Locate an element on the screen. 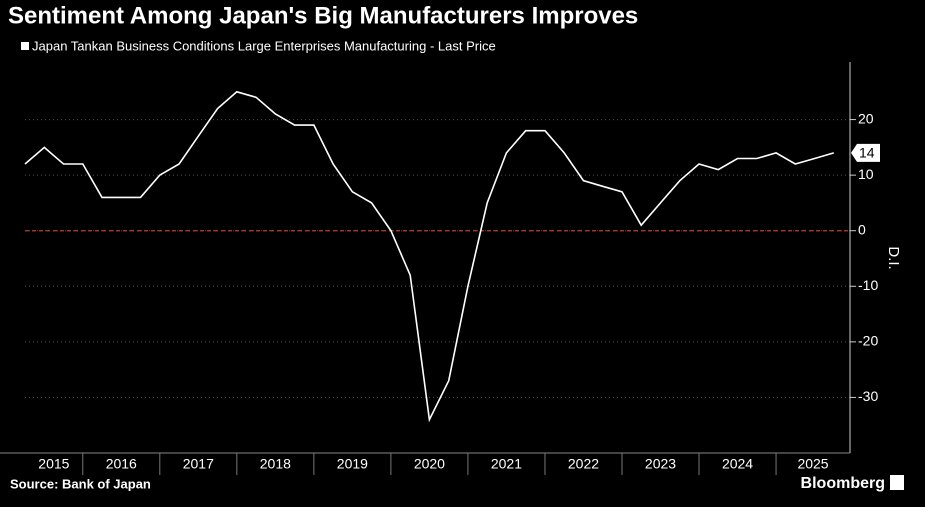 Image resolution: width=925 pixels, height=507 pixels. y-tick-label: -20 is located at coordinates (868, 341).